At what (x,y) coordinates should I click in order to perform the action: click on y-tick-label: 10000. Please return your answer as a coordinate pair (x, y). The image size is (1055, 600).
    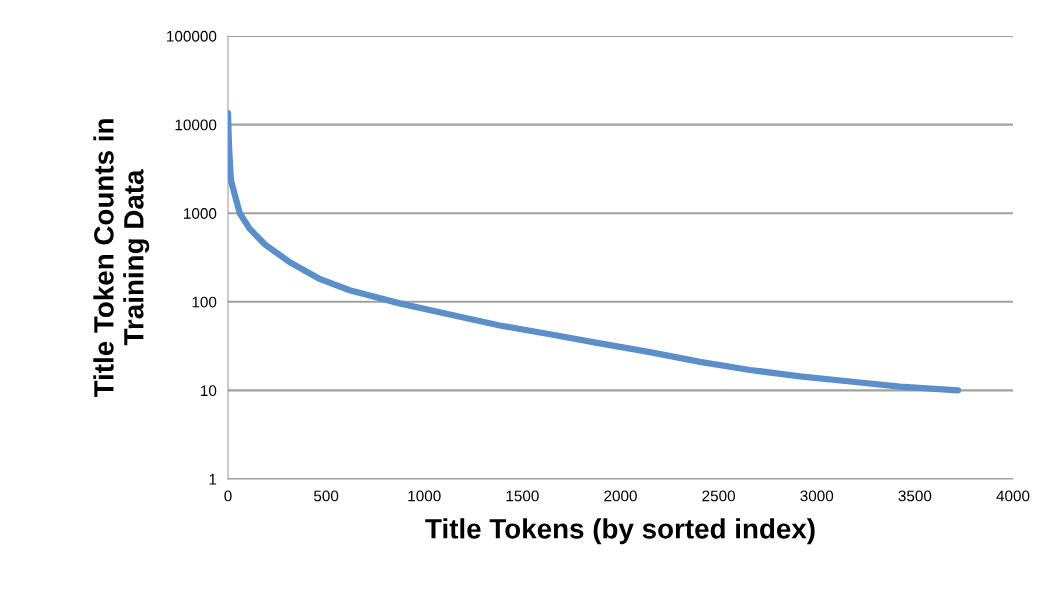
    Looking at the image, I should click on (196, 125).